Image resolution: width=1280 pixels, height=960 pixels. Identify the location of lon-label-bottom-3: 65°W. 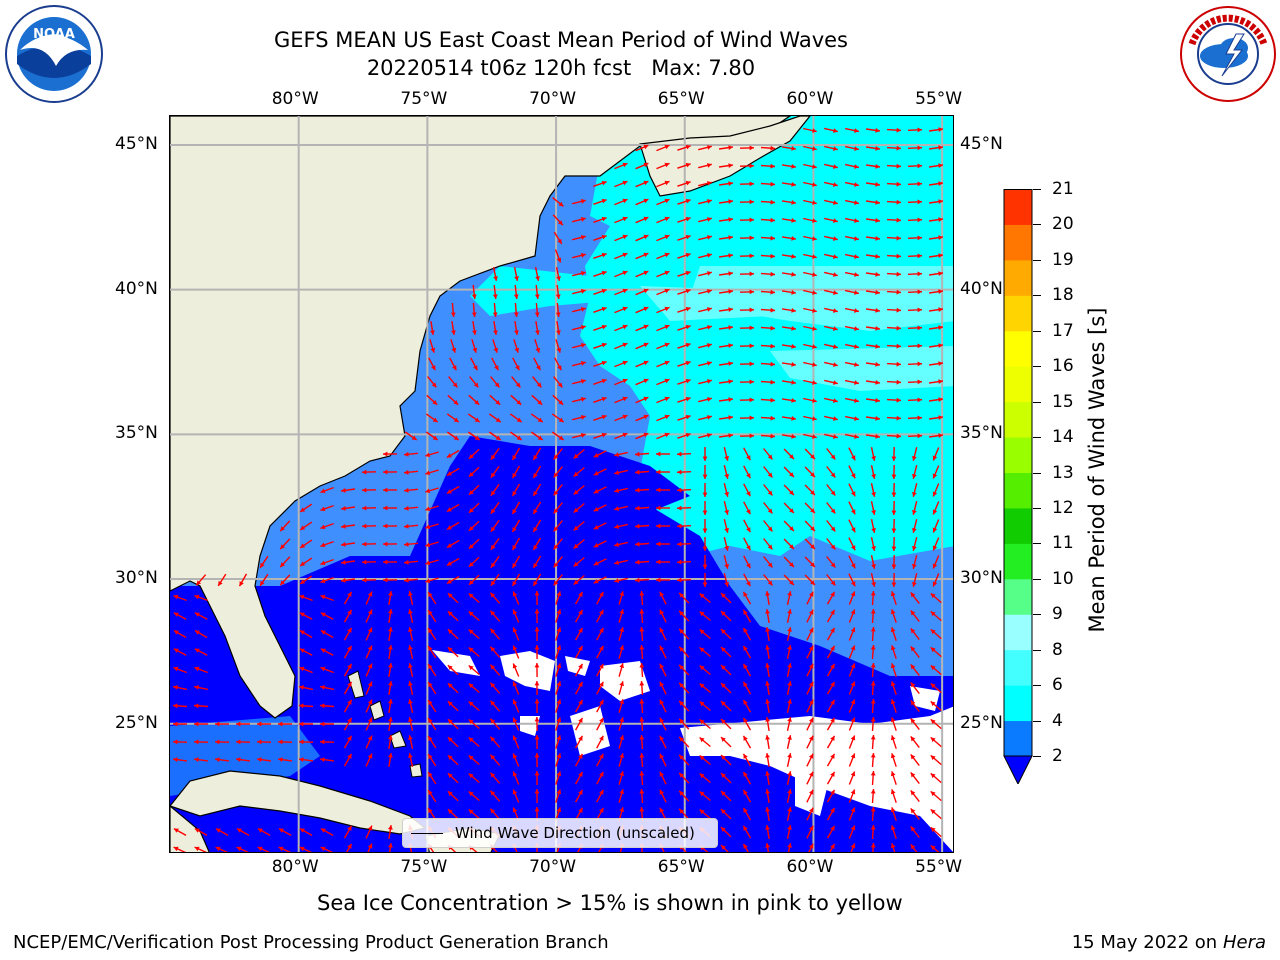
(681, 867).